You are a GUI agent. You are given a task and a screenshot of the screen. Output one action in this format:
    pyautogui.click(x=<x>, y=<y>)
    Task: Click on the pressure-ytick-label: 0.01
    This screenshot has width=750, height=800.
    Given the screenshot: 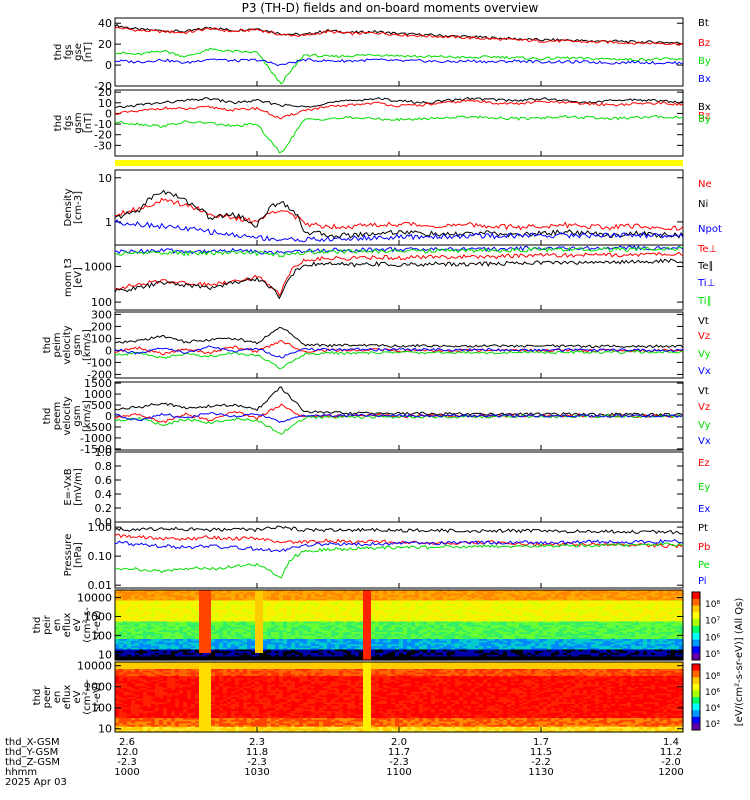 What is the action you would take?
    pyautogui.click(x=100, y=585)
    